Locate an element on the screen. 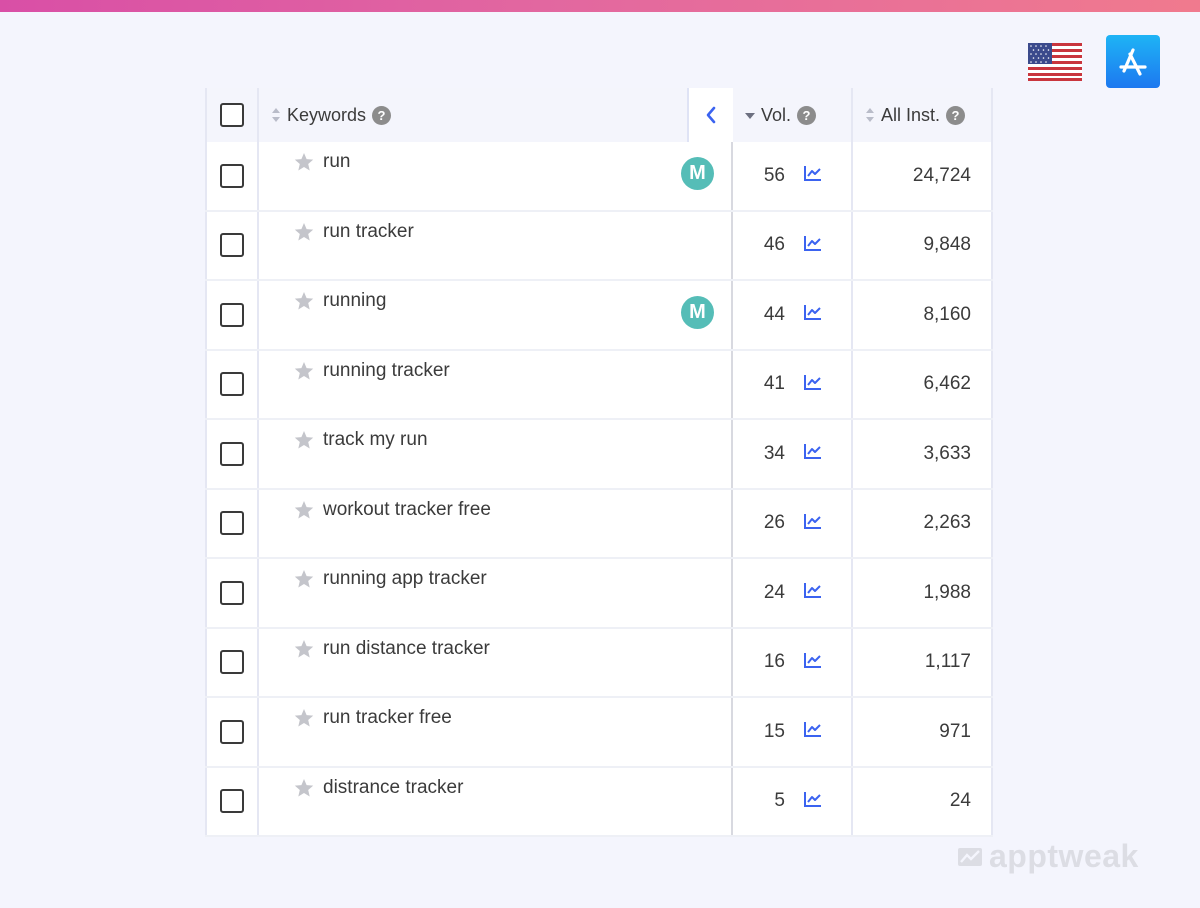 This screenshot has height=908, width=1200. installs-value: 971 is located at coordinates (955, 731).